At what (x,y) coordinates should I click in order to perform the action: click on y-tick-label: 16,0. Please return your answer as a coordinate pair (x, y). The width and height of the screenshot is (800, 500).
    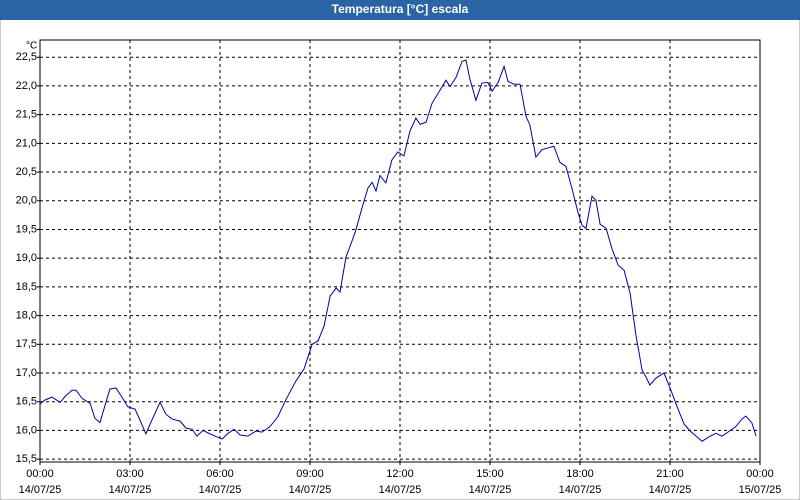
    Looking at the image, I should click on (26, 430).